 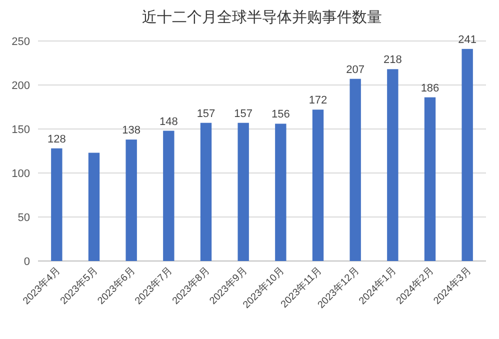 What do you see at coordinates (168, 122) in the screenshot?
I see `data-label: 148` at bounding box center [168, 122].